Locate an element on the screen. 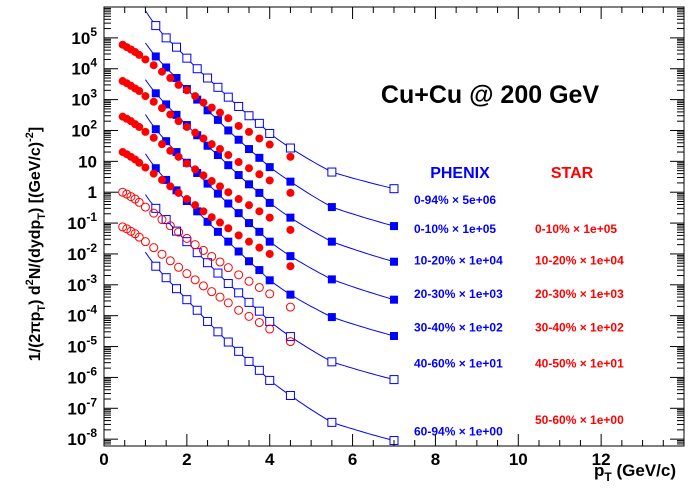 This screenshot has height=499, width=699. y-tick-label: 10⁵ is located at coordinates (84, 36).